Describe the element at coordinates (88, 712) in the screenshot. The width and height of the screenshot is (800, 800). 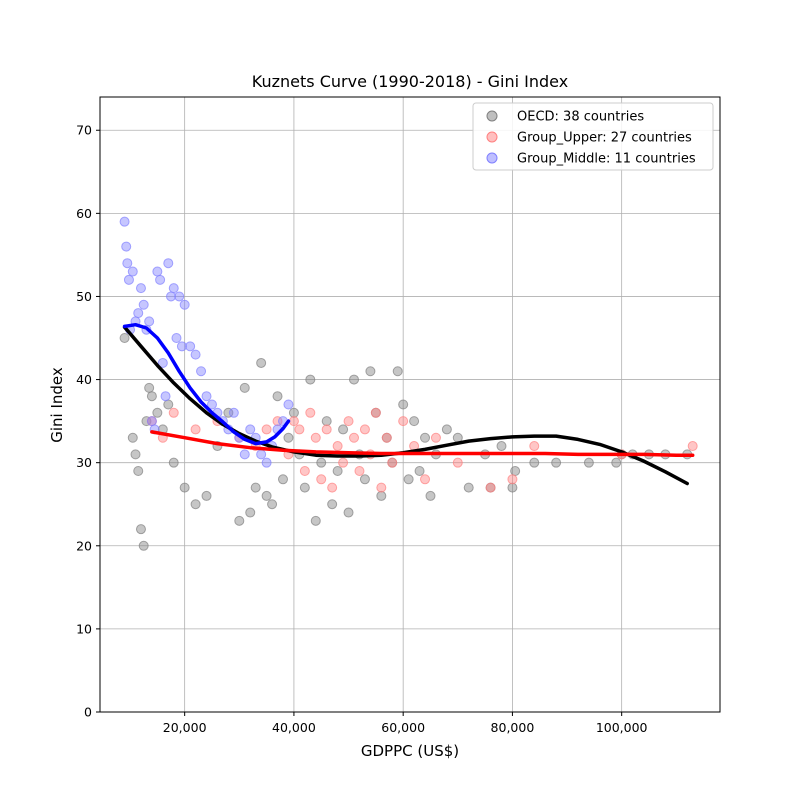
I see `y-tick-label: 0` at that location.